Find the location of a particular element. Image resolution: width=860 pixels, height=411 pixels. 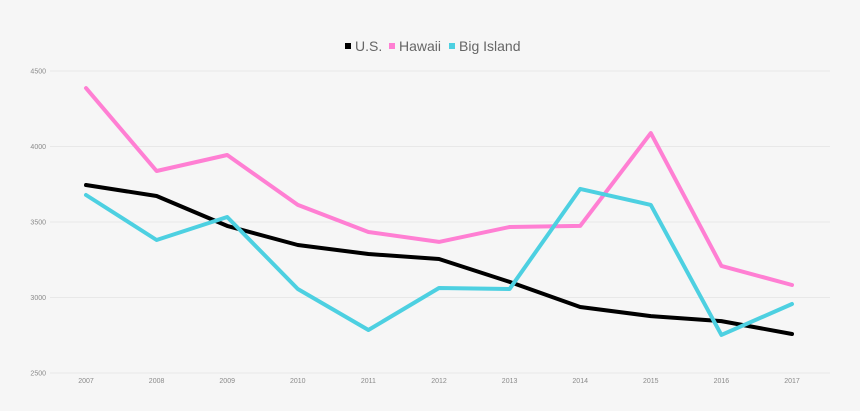

legend-label: Hawaii is located at coordinates (420, 46).